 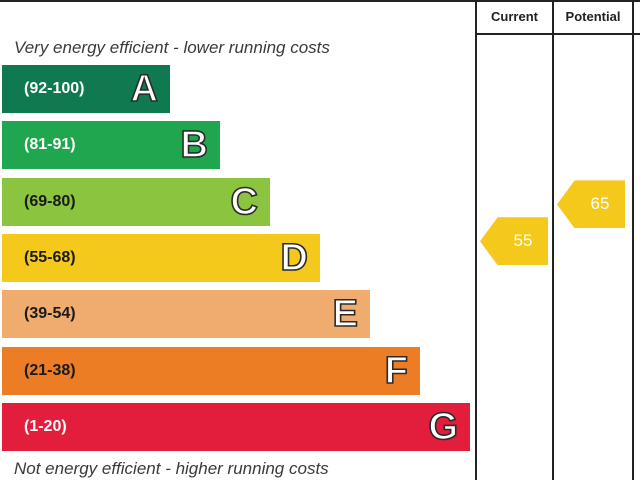 What do you see at coordinates (111, 145) in the screenshot?
I see `band-b: (81-91) B` at bounding box center [111, 145].